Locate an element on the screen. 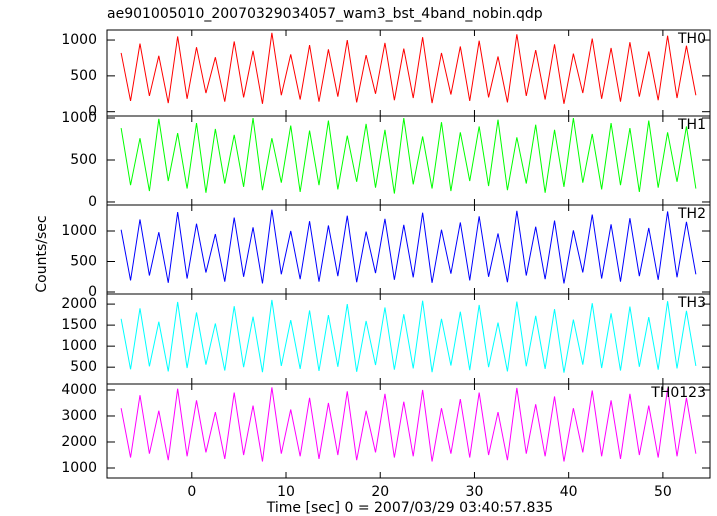 This screenshot has width=717, height=516. y-tick-label: 1500 is located at coordinates (79, 325).